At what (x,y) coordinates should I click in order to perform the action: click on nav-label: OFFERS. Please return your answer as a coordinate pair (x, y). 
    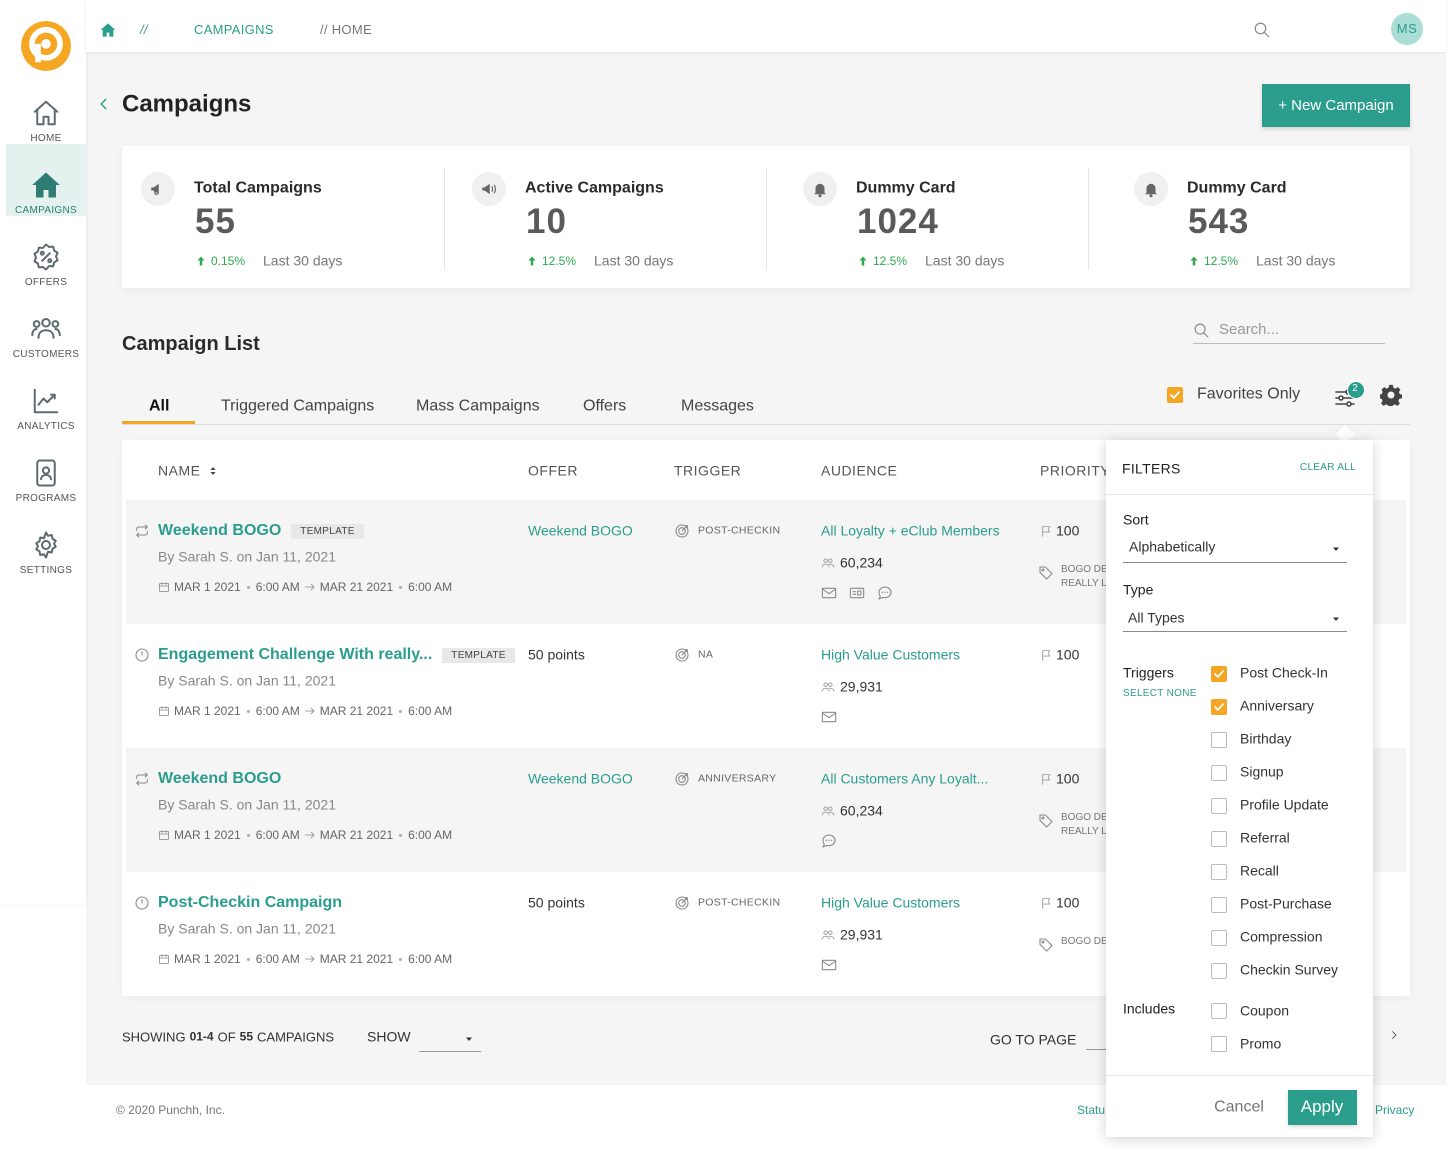
    Looking at the image, I should click on (46, 282).